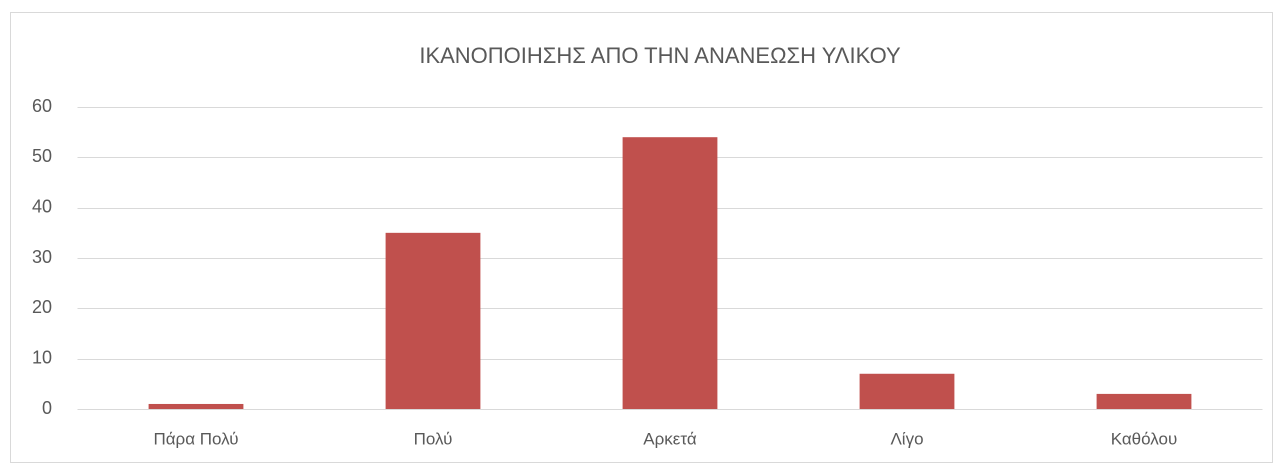 The width and height of the screenshot is (1279, 464). Describe the element at coordinates (660, 55) in the screenshot. I see `chart-title: ΙΚΑΝΟΠΟΙΗΣΗΣ ΑΠΟ ΤΗΝ ΑΝΑΝΕΩΣΗ ΥΛΙΚΟΥ` at that location.